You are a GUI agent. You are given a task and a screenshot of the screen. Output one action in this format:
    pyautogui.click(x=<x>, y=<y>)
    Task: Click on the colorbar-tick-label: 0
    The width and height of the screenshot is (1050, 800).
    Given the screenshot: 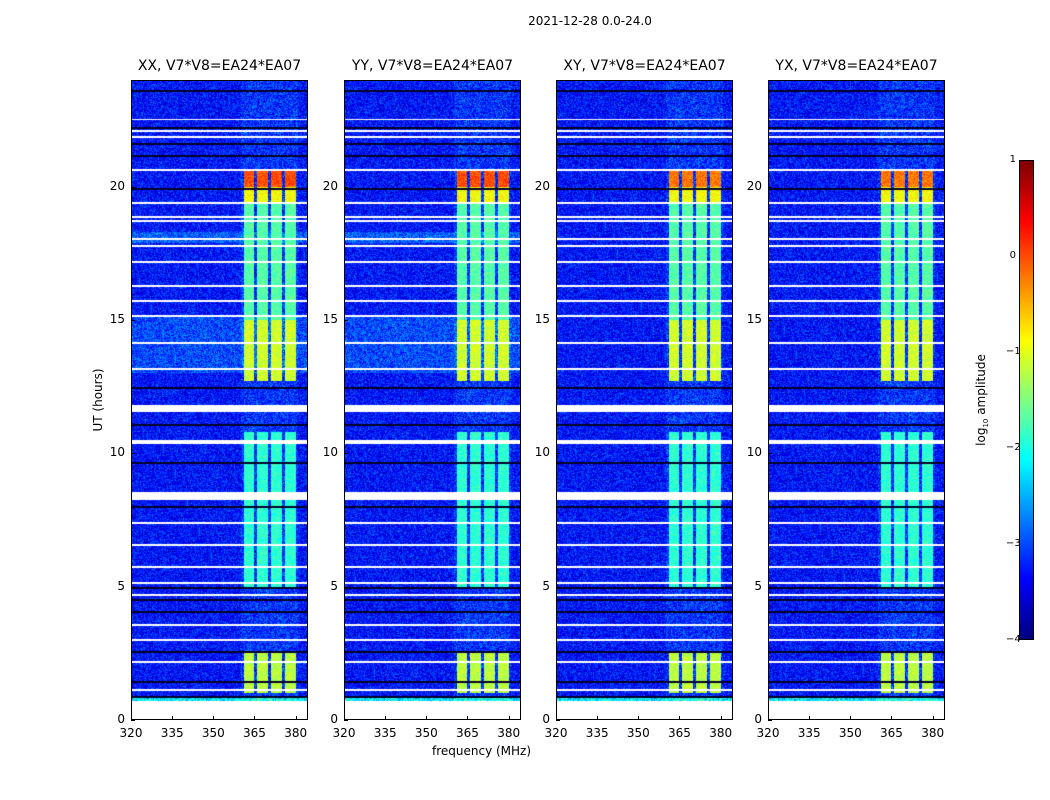 What is the action you would take?
    pyautogui.click(x=1012, y=255)
    